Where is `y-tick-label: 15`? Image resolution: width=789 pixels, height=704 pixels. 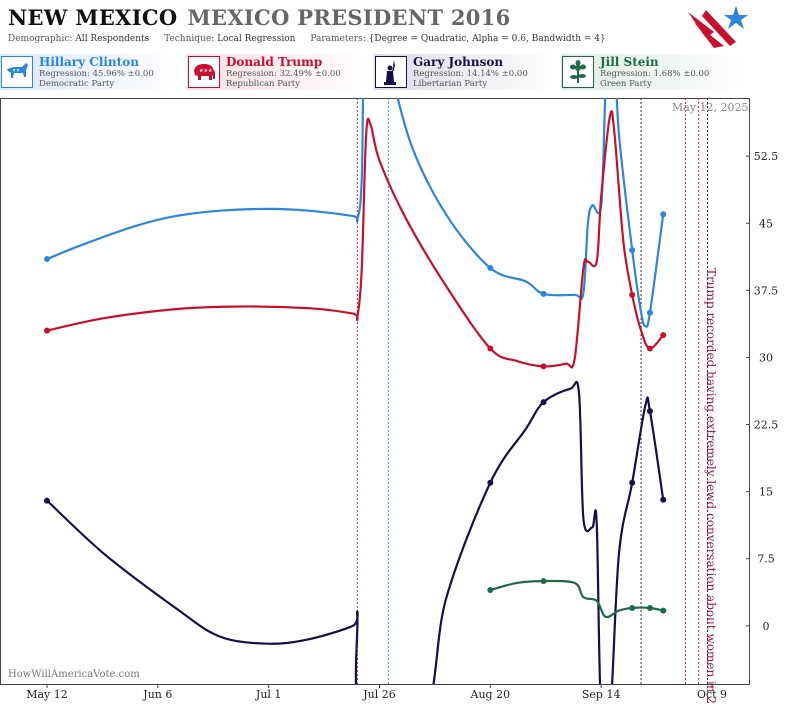
y-tick-label: 15 is located at coordinates (766, 492).